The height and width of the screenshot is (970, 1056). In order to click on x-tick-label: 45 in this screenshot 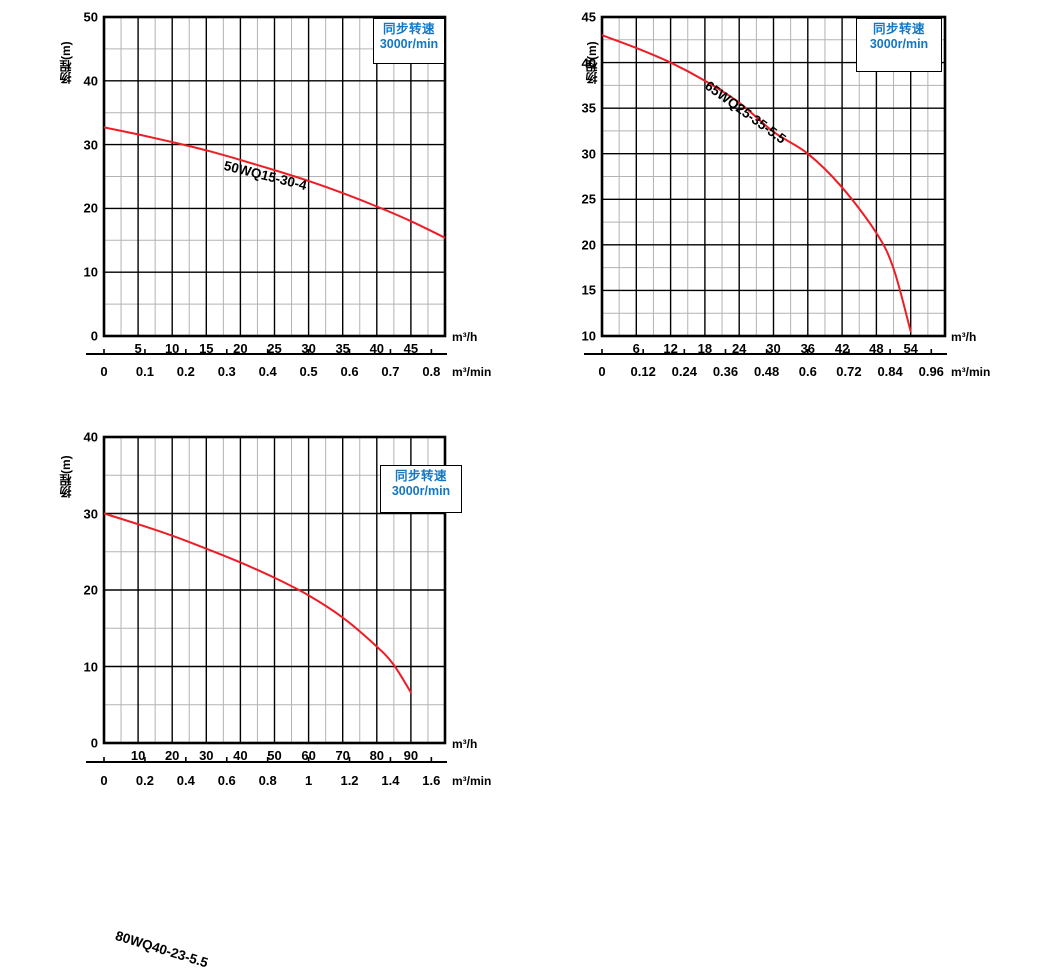, I will do `click(411, 348)`.